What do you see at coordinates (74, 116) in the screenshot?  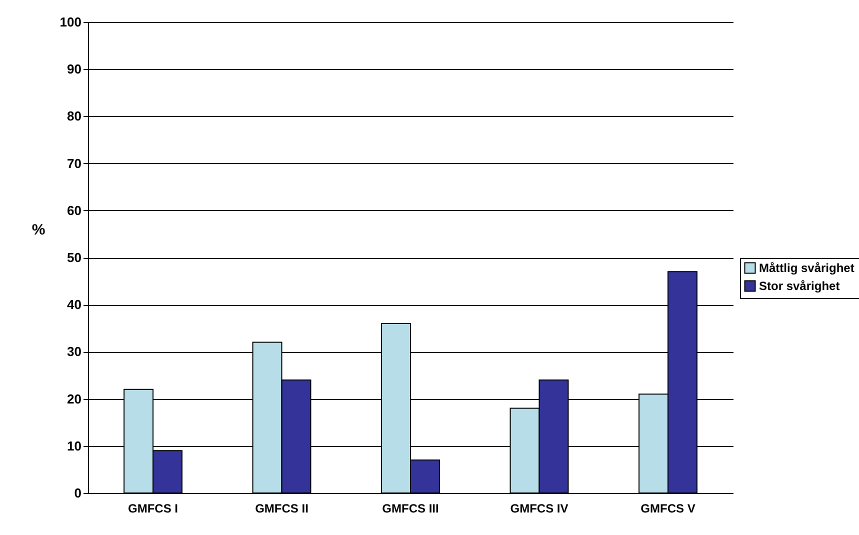 I see `y-tick-label: 80` at bounding box center [74, 116].